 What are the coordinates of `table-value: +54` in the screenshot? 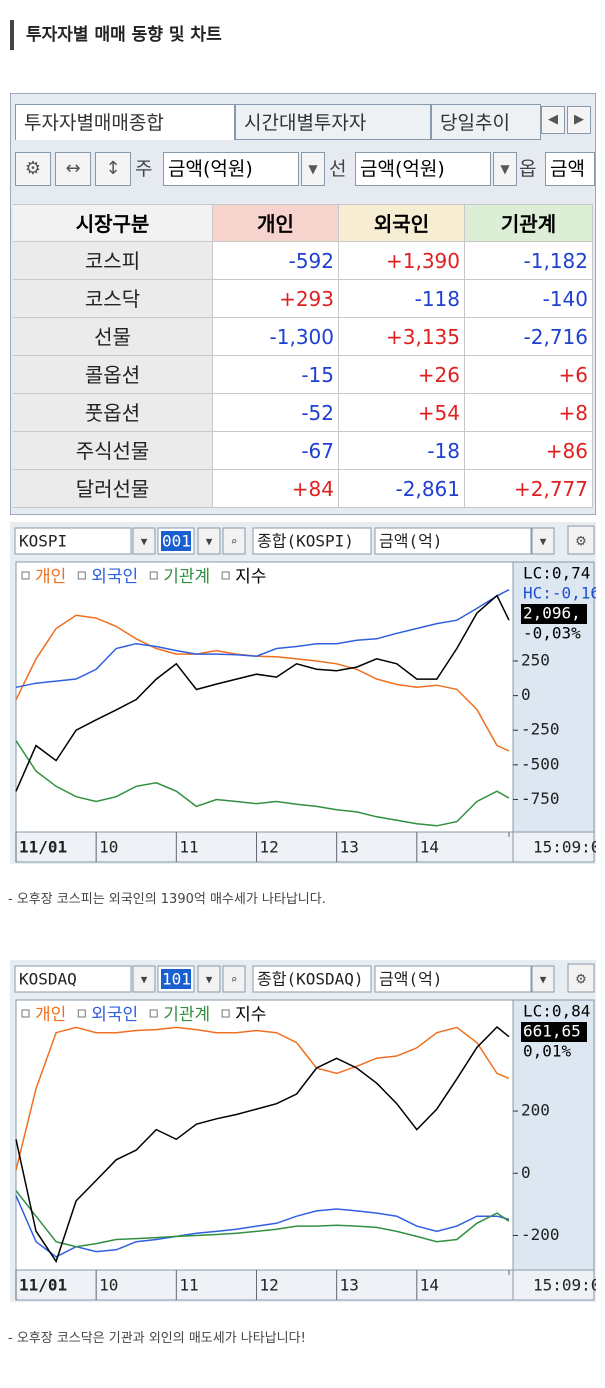 It's located at (402, 413).